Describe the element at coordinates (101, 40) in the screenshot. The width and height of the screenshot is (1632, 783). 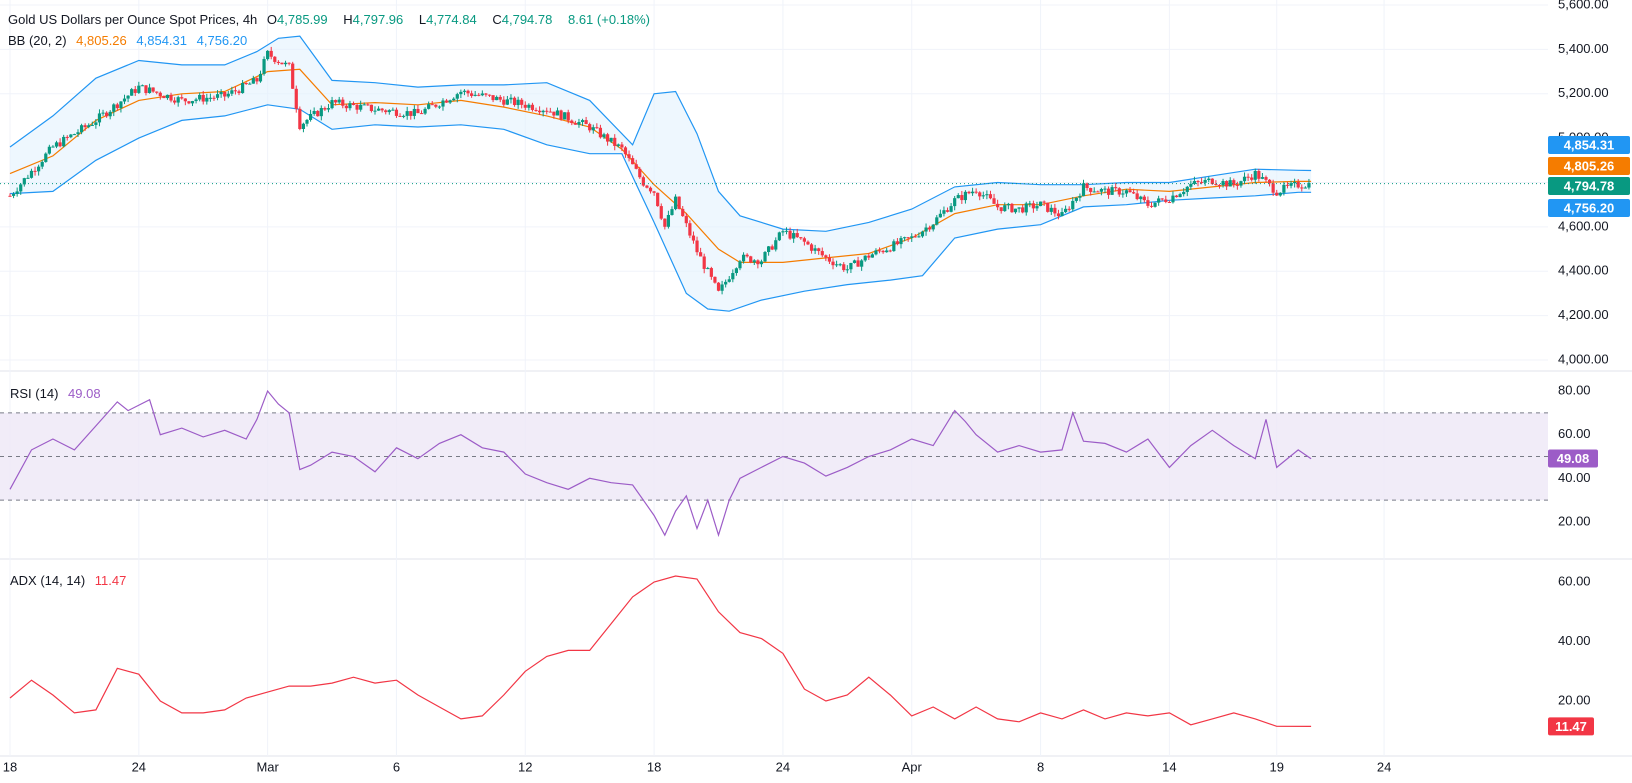
I see `bb-basis-value: 4,805.26` at that location.